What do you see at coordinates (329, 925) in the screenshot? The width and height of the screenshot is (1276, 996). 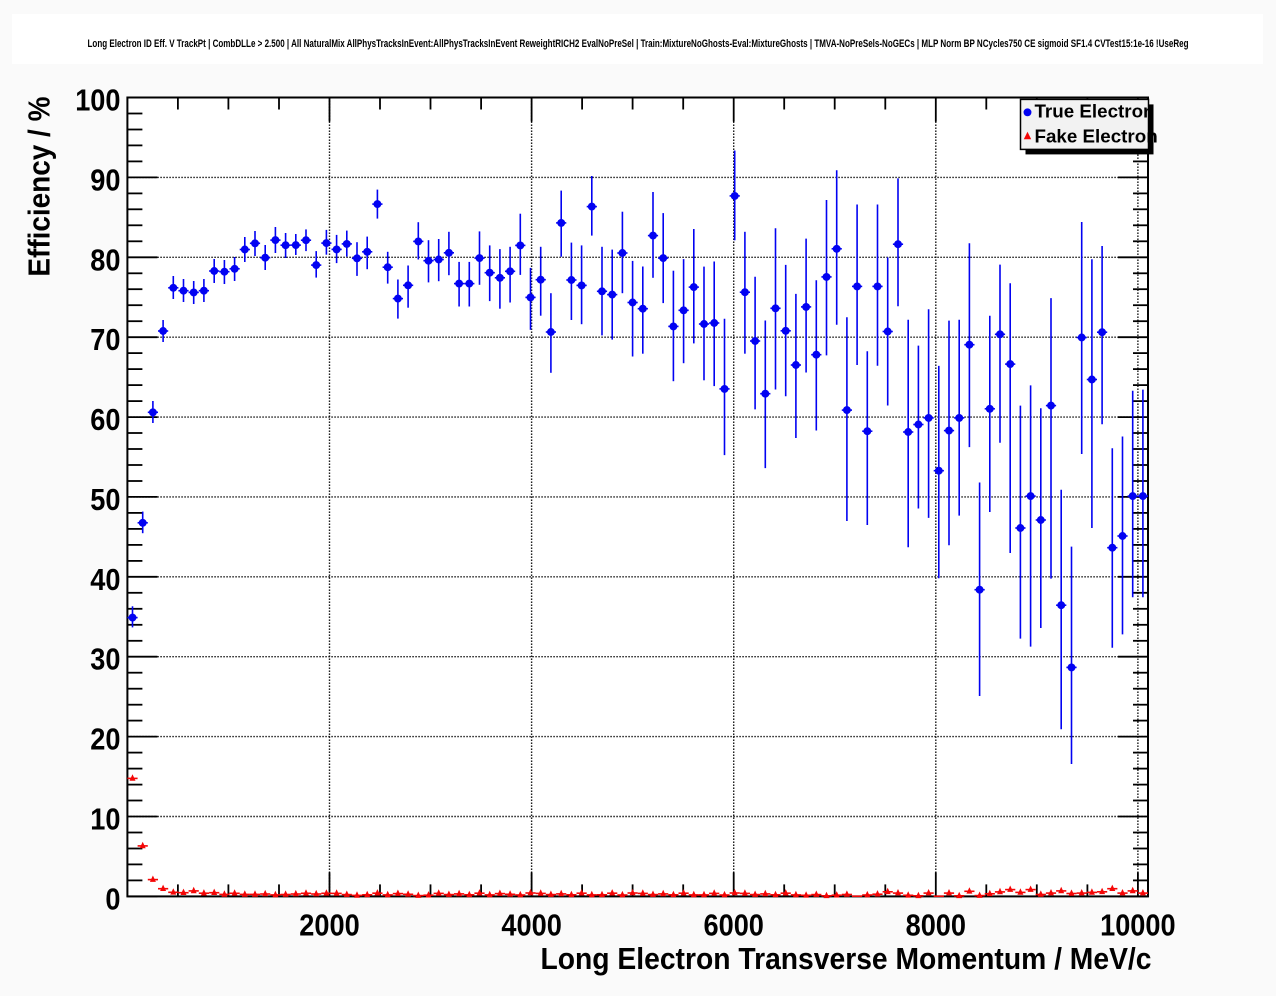 I see `svg-text: 2000` at bounding box center [329, 925].